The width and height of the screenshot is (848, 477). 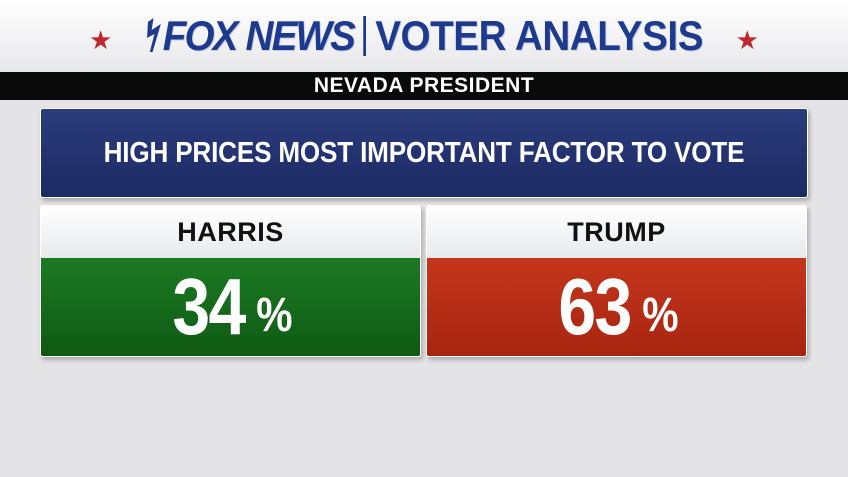 I want to click on network-name: FOX NEWS, so click(x=259, y=35).